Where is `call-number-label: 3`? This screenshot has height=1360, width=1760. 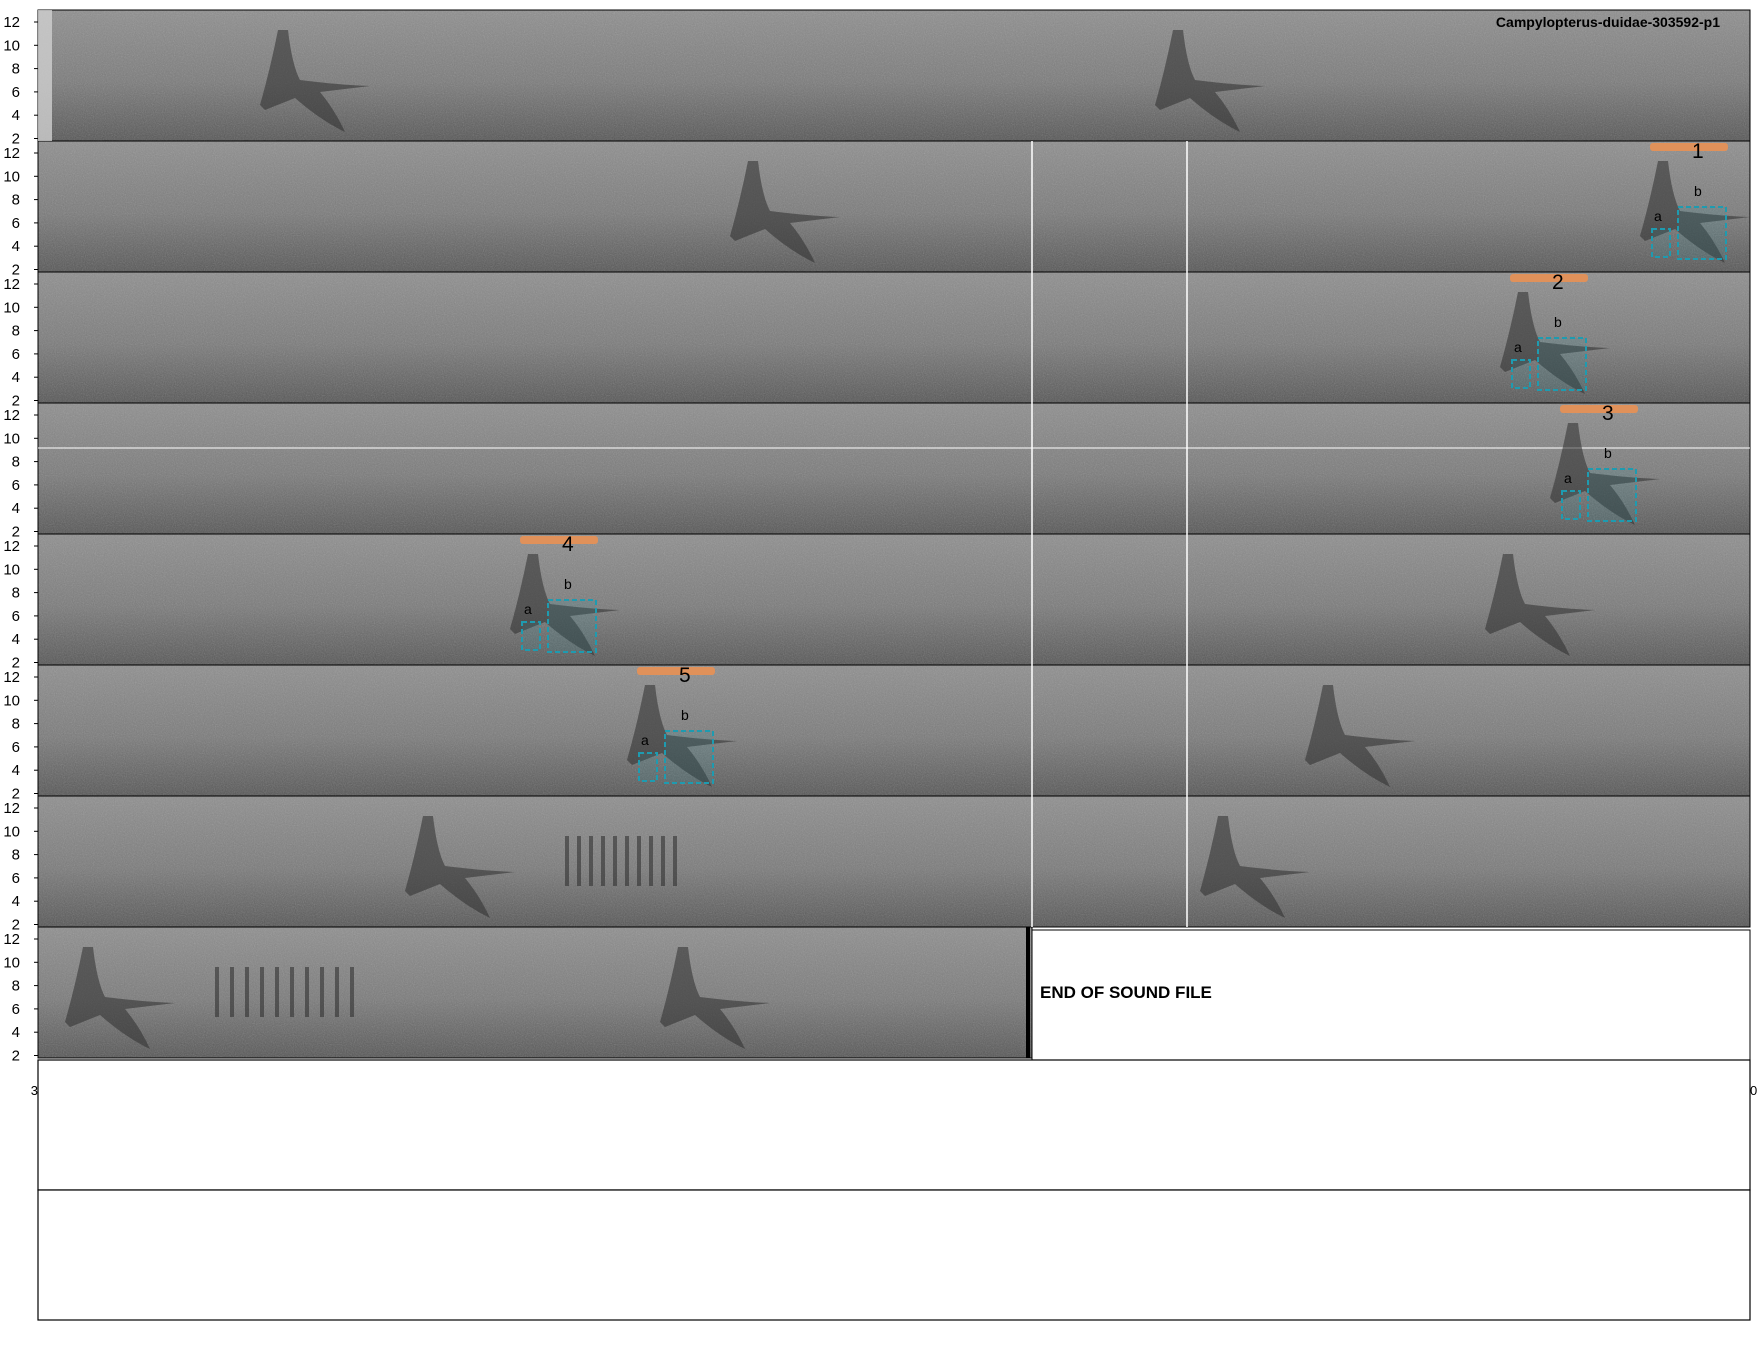
call-number-label: 3 is located at coordinates (1608, 413).